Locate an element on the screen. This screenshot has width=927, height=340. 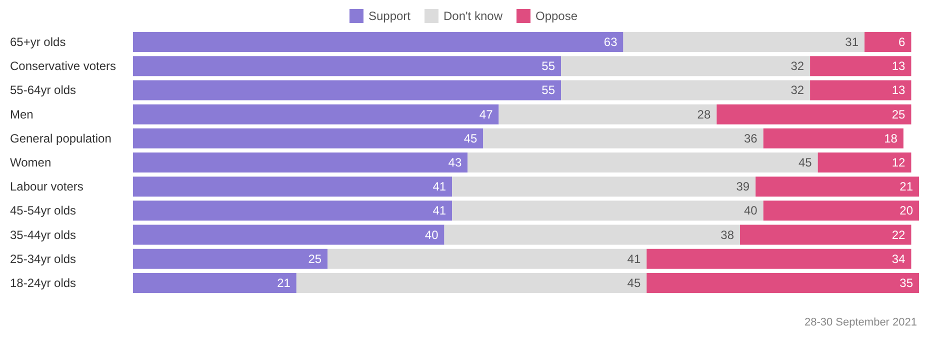
data-label: 63 is located at coordinates (611, 42).